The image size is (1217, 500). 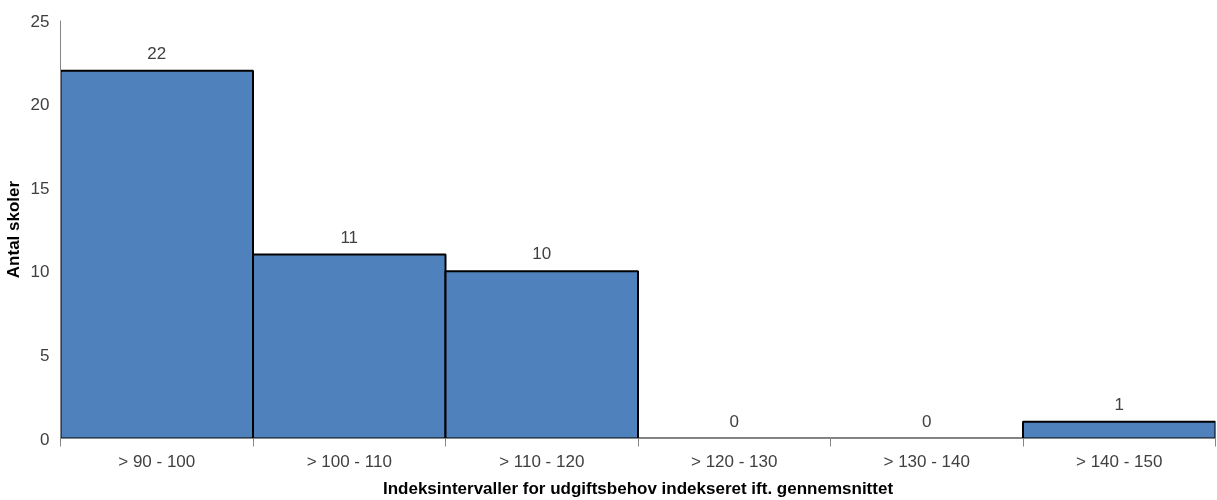 I want to click on x-axis-title: Indeksintervaller for udgiftsbehov indekseret ift. gennemsnittet, so click(x=638, y=488).